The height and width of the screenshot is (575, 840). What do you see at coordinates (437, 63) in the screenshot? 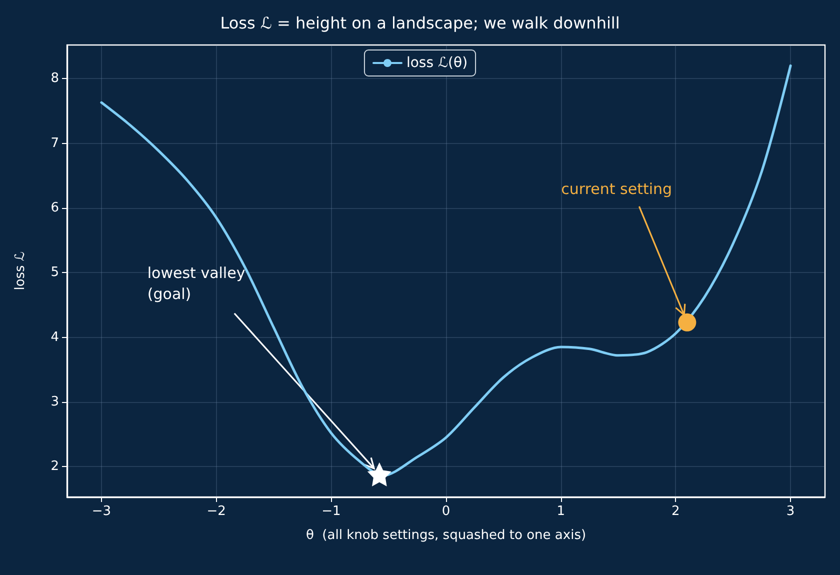
I see `legend-label: loss ℒ(θ)` at bounding box center [437, 63].